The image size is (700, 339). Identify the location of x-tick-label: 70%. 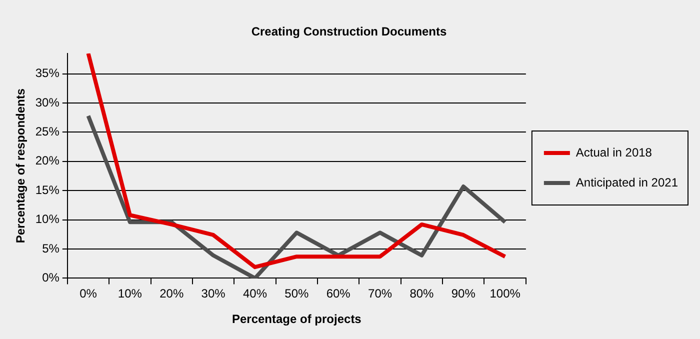
(380, 293).